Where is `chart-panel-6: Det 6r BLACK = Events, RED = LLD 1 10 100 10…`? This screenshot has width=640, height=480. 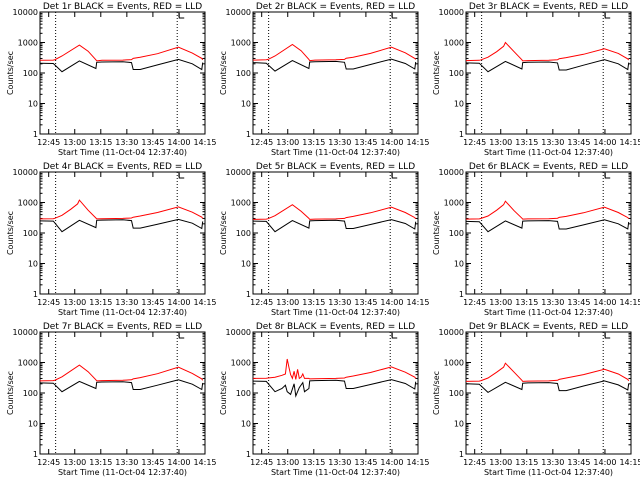 chart-panel-6: Det 6r BLACK = Events, RED = LLD 1 10 100 10… is located at coordinates (536, 239).